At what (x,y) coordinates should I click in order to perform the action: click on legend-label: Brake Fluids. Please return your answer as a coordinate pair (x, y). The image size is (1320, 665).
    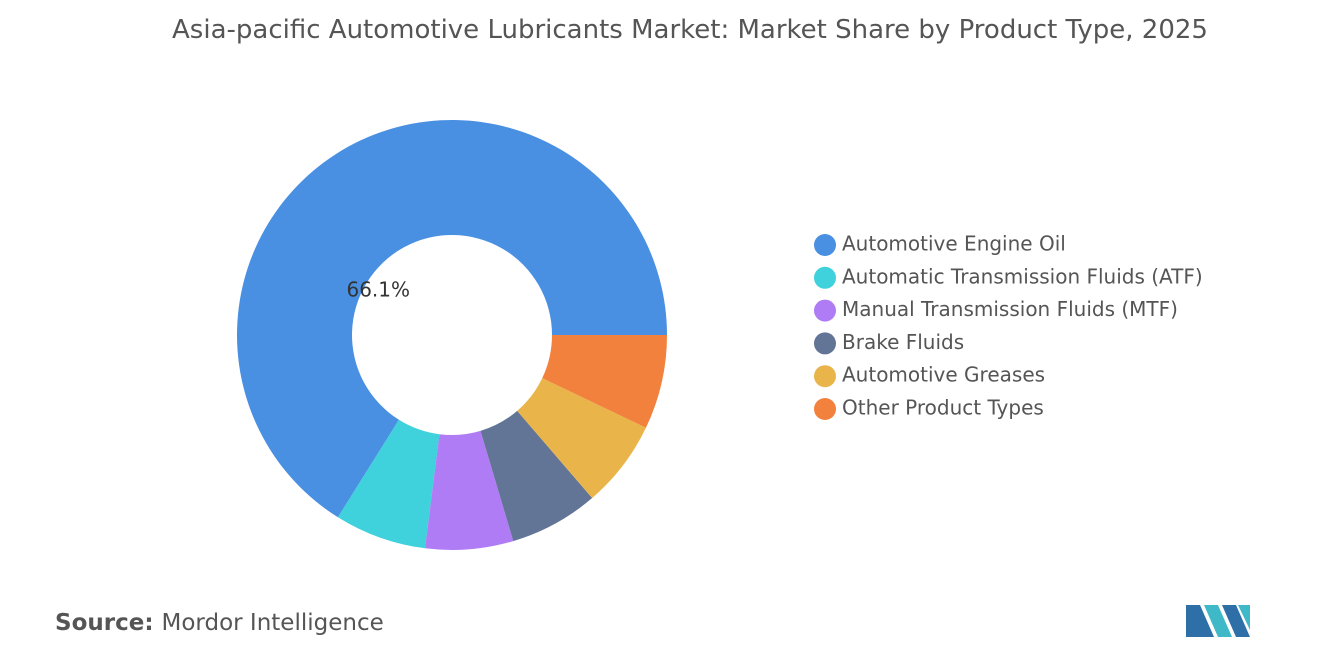
    Looking at the image, I should click on (903, 342).